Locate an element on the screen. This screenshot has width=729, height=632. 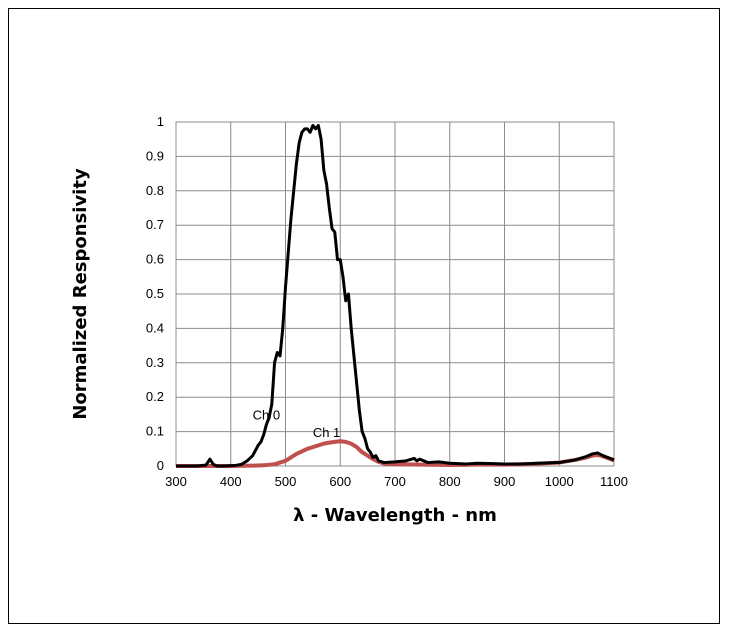
y-tick-labels: 0 0.1 0.2 0.3 0.4 0.5 0.6 0.7 0.8 0.9 1 is located at coordinates (155, 293).